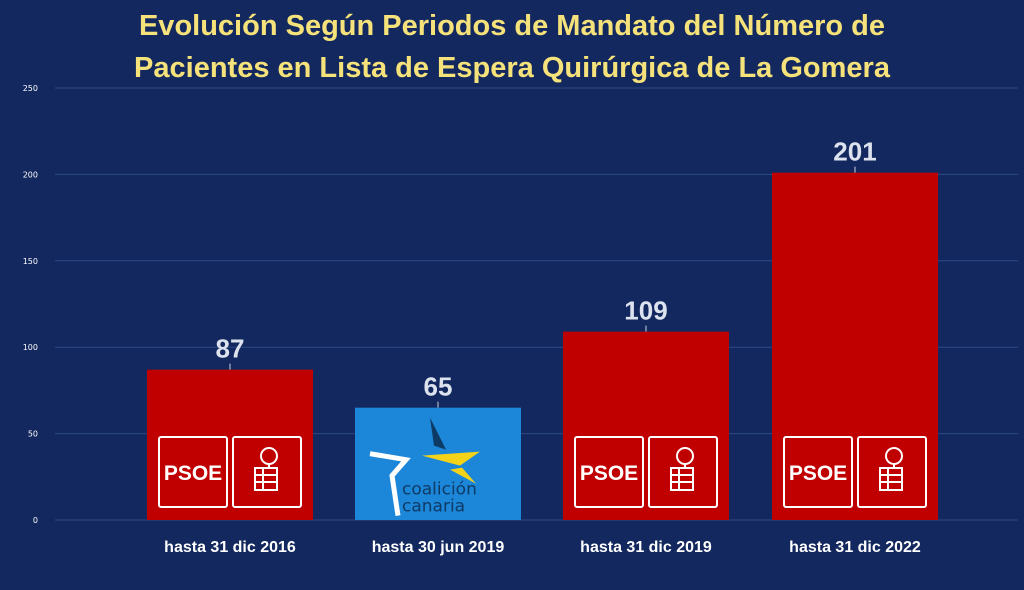 This screenshot has width=1024, height=590. I want to click on cc-star-yellow-icon, so click(451, 458).